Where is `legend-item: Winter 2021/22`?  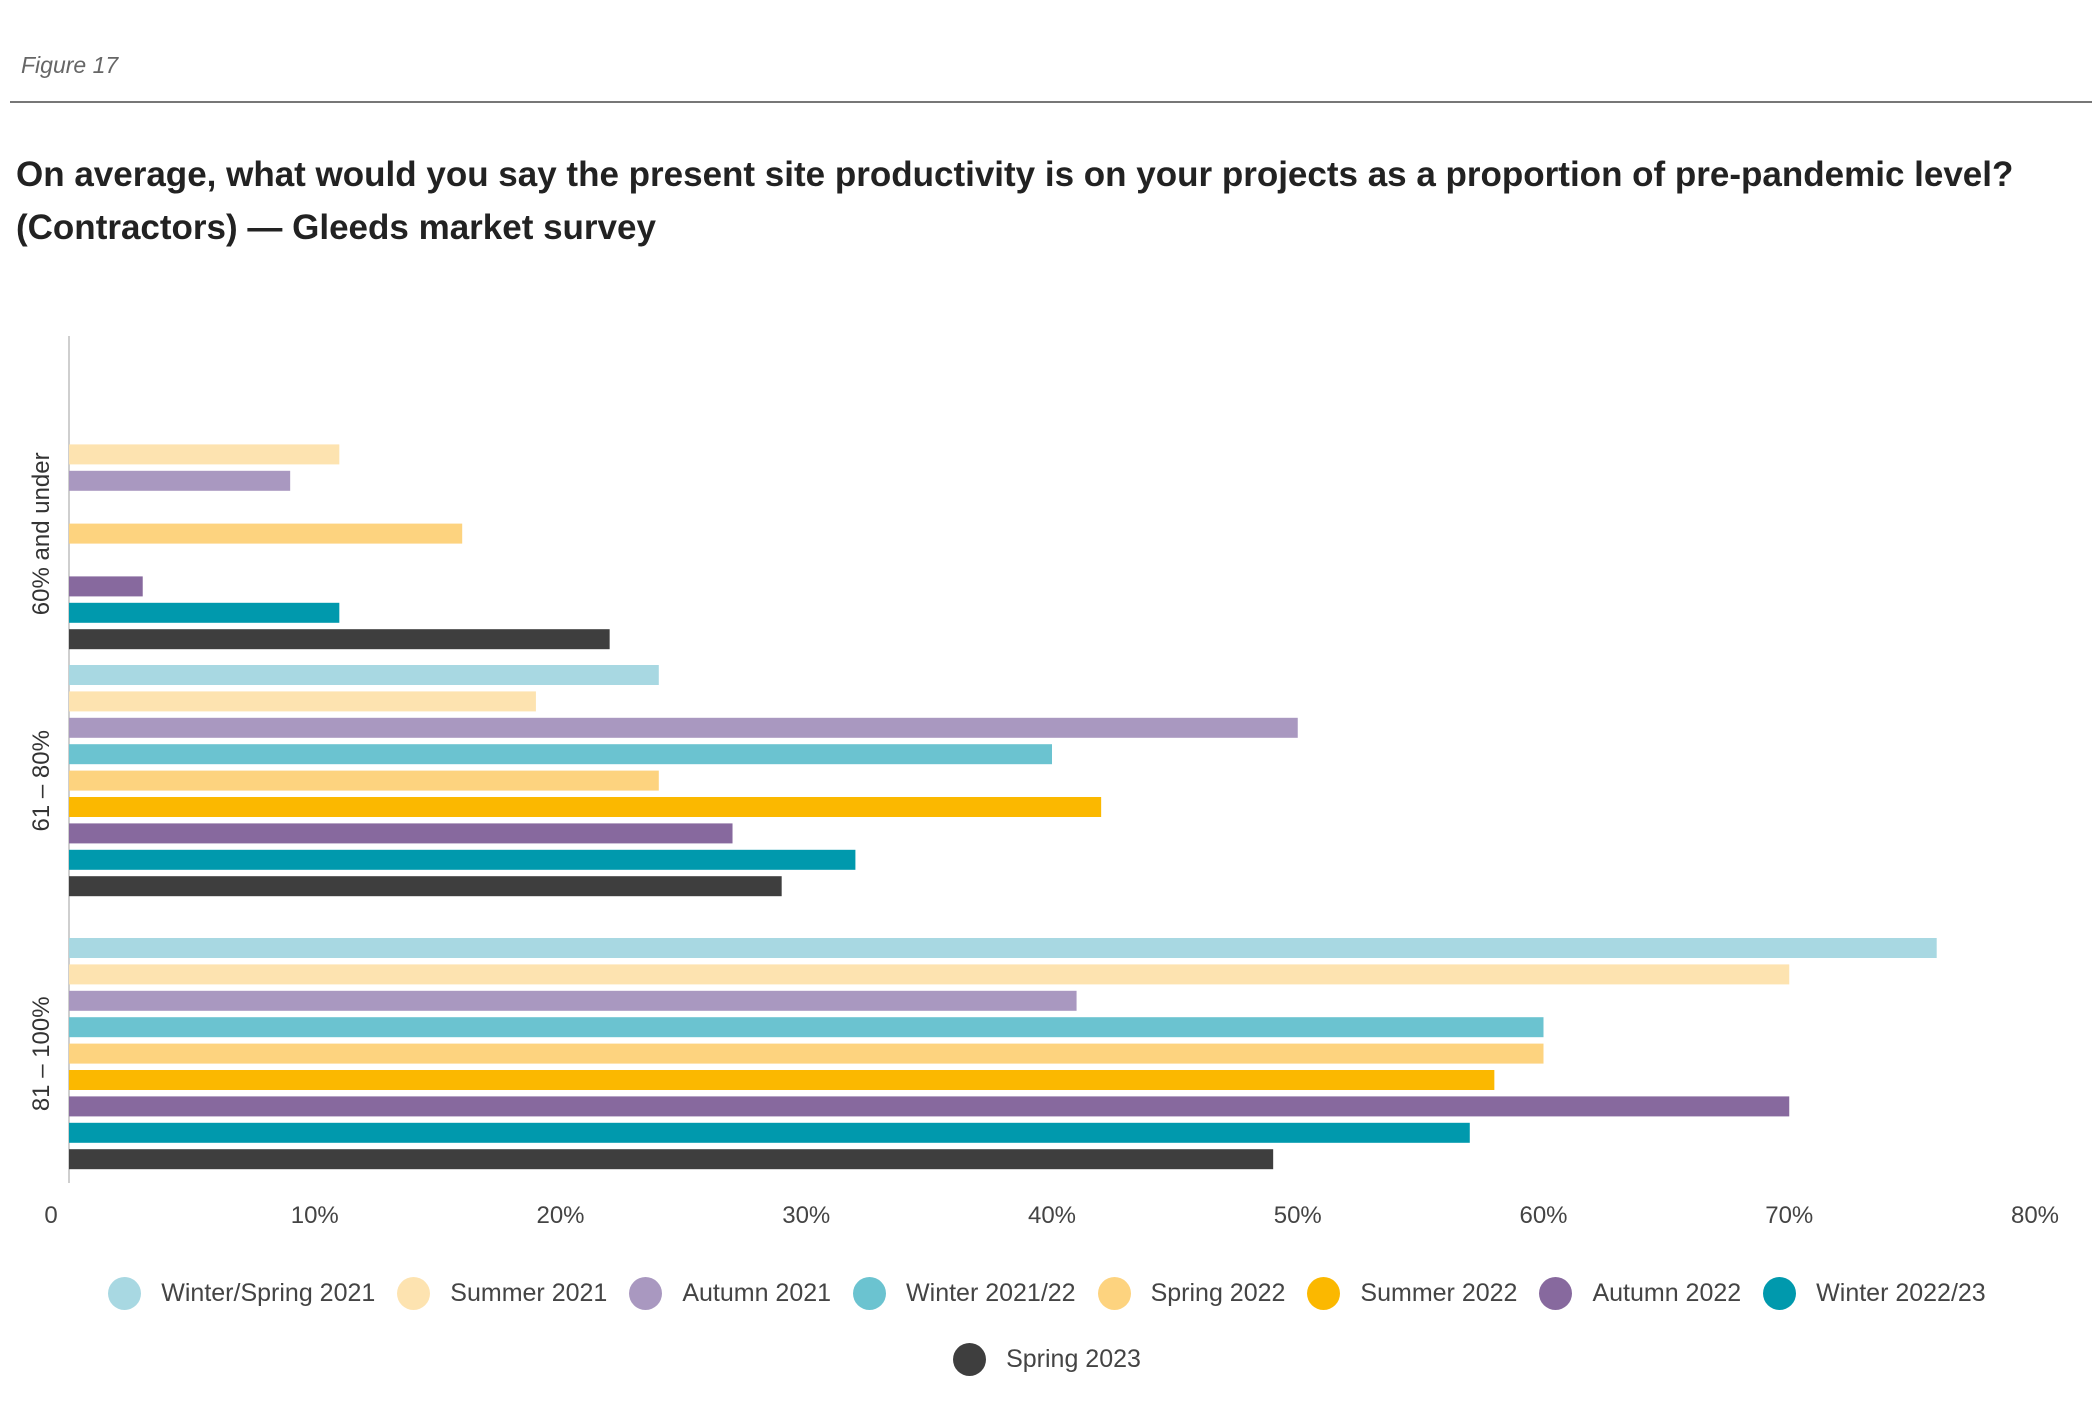
legend-item: Winter 2021/22 is located at coordinates (964, 1293).